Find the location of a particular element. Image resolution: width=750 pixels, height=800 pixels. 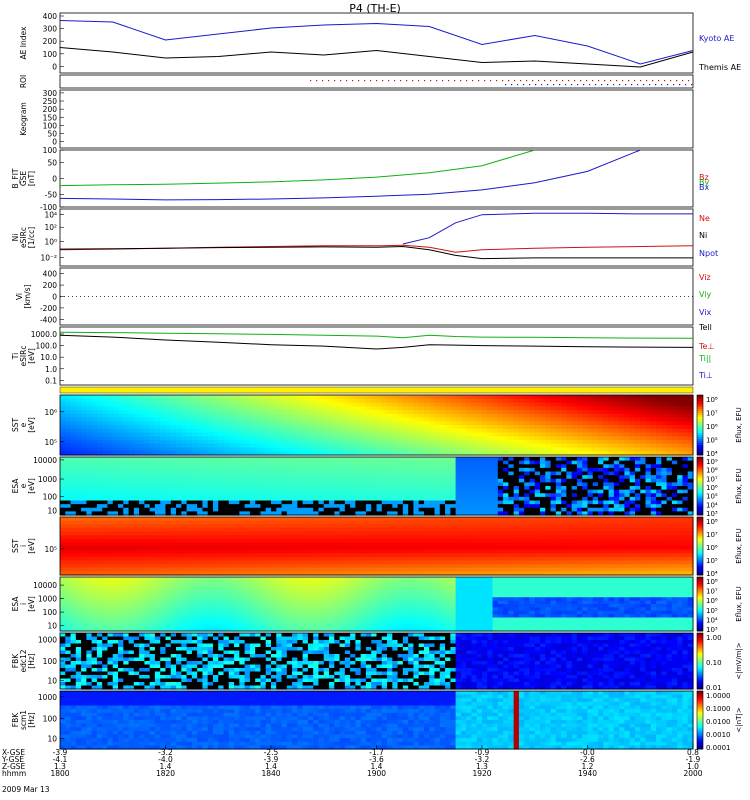

y-tick-label: 150 is located at coordinates (50, 117).